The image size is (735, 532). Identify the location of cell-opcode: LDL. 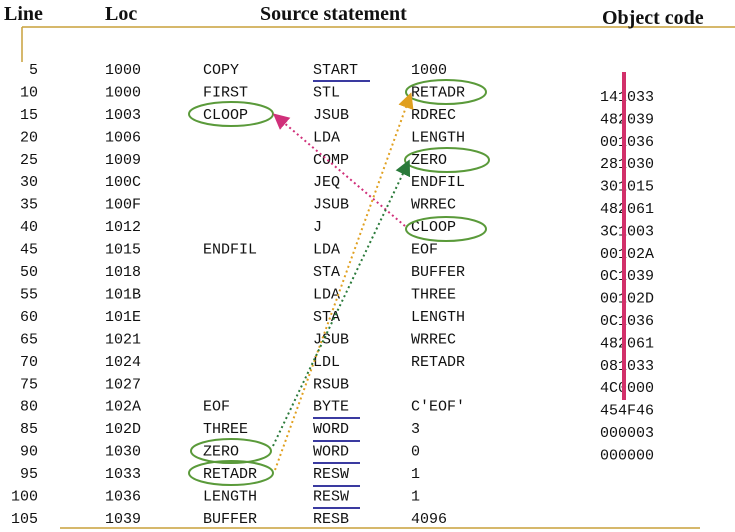
(326, 362).